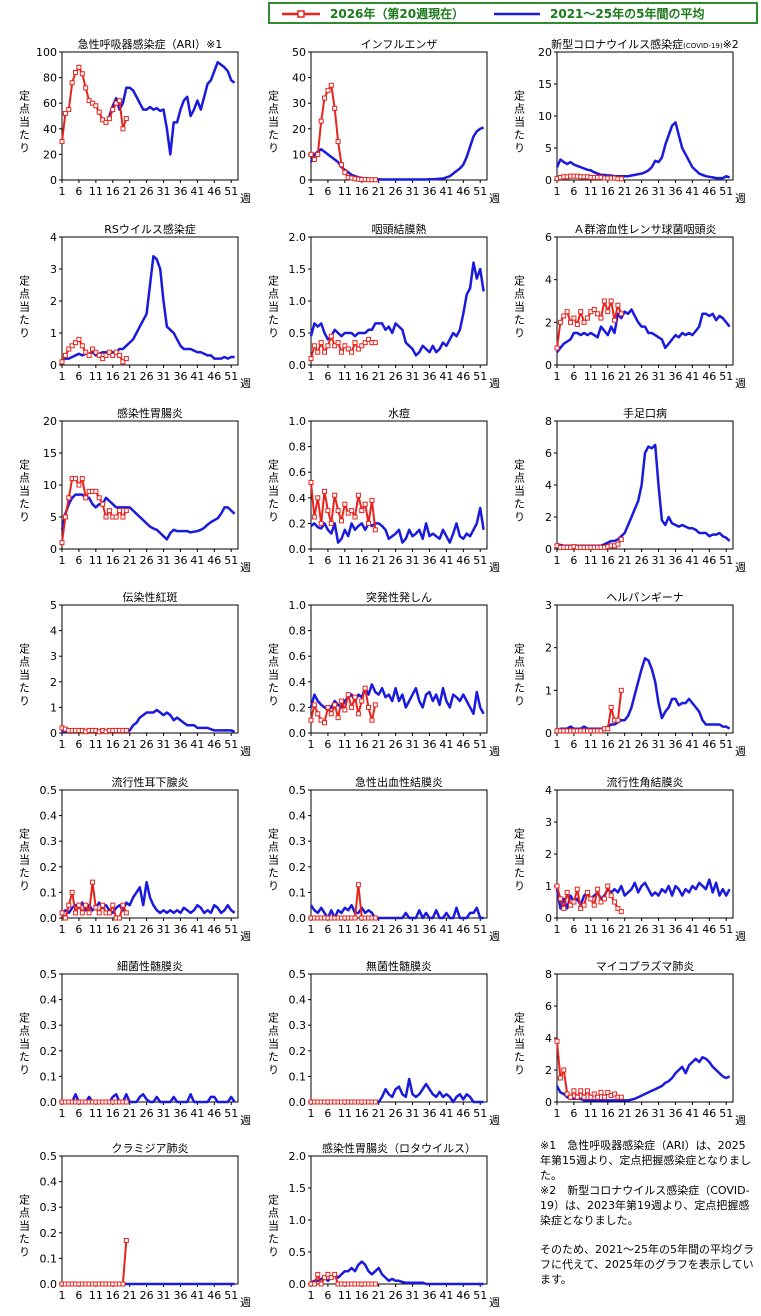  I want to click on y-tick-label: 0.1, so click(49, 1258).